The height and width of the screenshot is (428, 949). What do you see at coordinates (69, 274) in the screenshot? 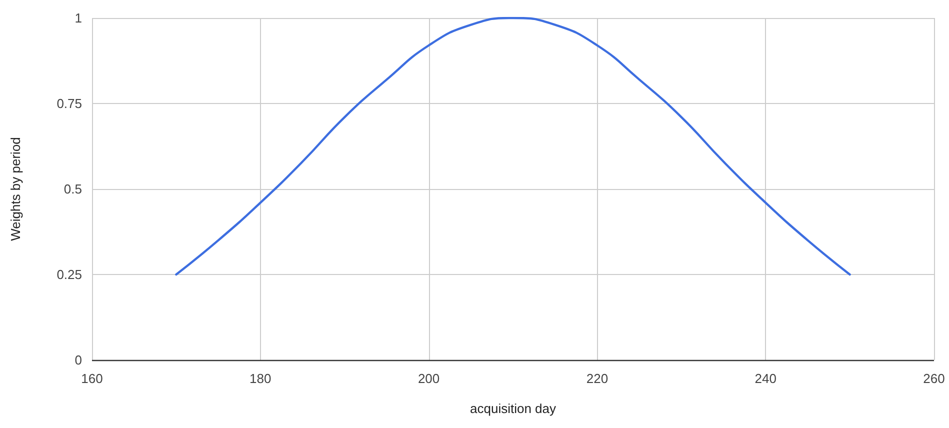
I see `y-tick-label: 0.25` at bounding box center [69, 274].